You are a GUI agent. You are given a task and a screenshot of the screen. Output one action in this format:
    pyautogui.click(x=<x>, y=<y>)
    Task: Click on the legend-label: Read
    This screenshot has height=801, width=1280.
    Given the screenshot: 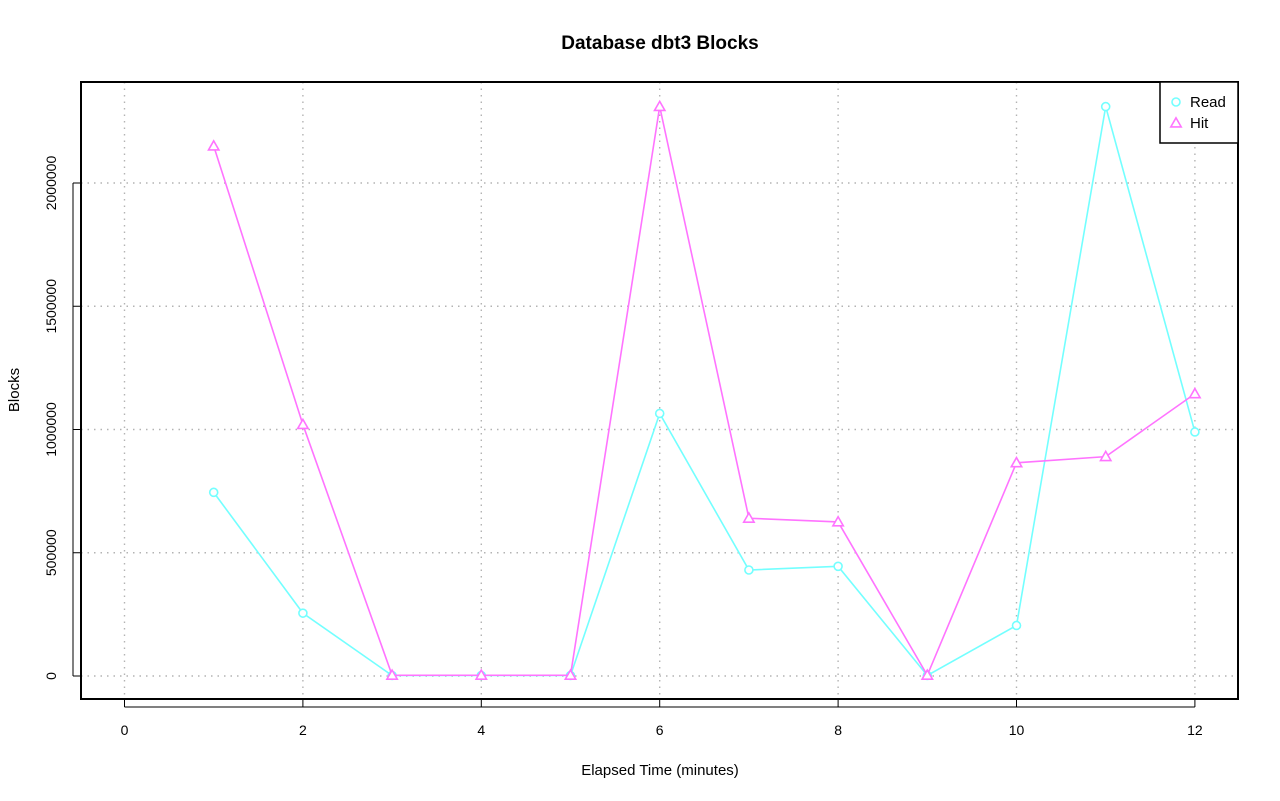 What is the action you would take?
    pyautogui.click(x=1208, y=102)
    